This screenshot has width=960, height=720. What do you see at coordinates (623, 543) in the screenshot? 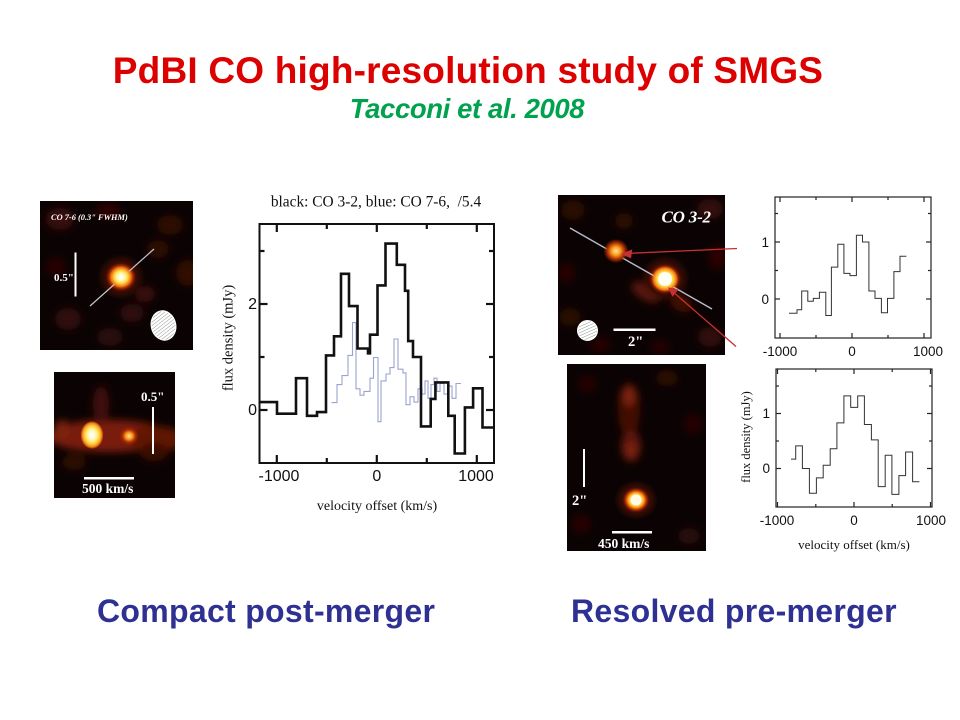
I see `svg-text: 450 km/s` at bounding box center [623, 543].